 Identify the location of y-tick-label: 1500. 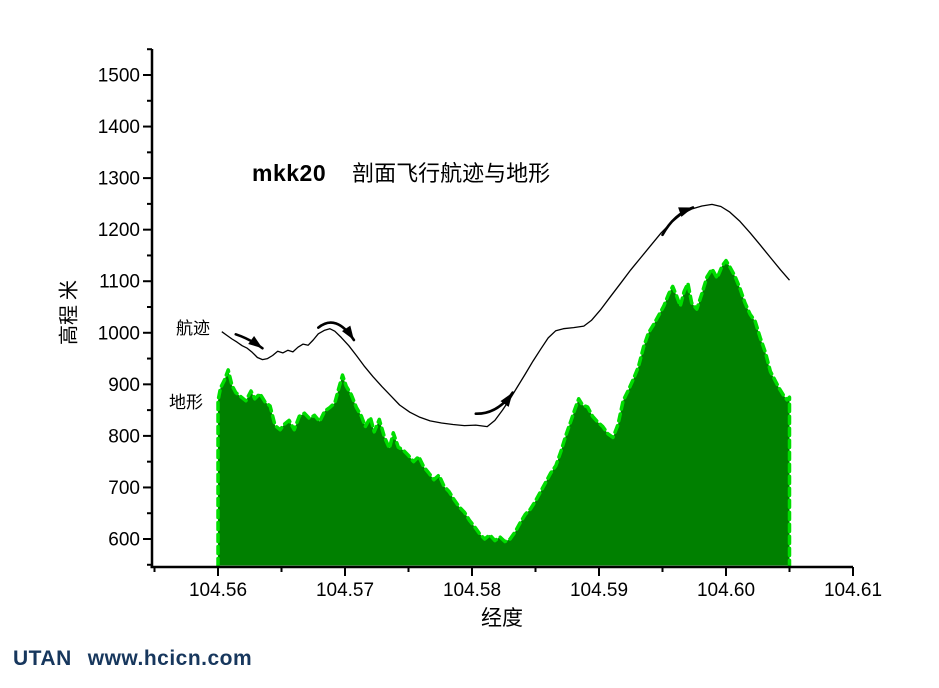
(119, 76).